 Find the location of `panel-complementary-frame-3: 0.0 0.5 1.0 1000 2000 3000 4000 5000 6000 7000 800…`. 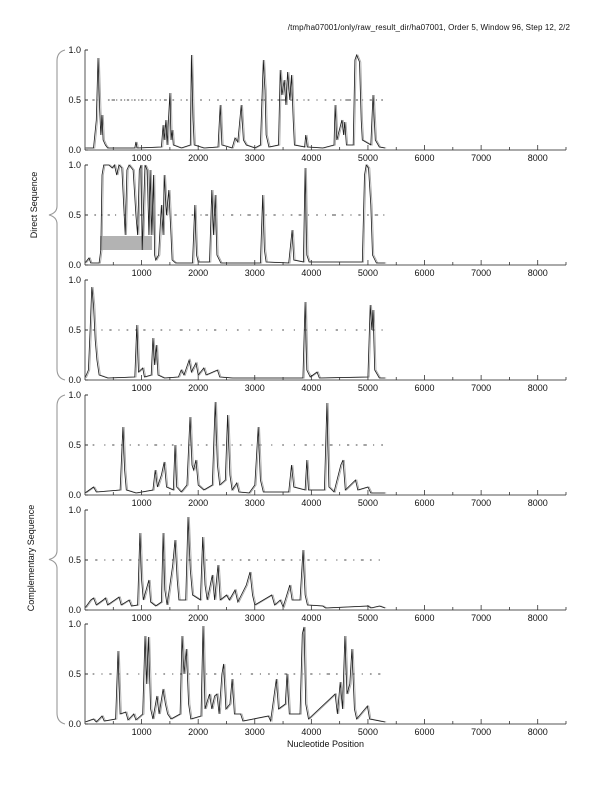

panel-complementary-frame-3: 0.0 0.5 1.0 1000 2000 3000 4000 5000 6000 7000 800… is located at coordinates (317, 678).